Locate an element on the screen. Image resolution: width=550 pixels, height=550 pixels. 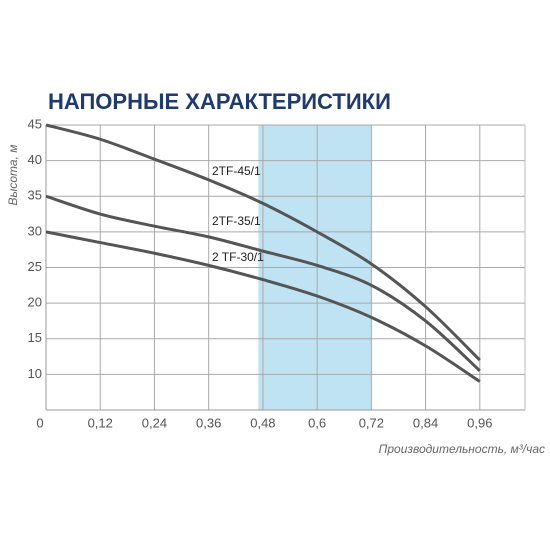
chart-title: НАПОРНЫЕ ХАРАКТЕРИСТИКИ is located at coordinates (219, 101).